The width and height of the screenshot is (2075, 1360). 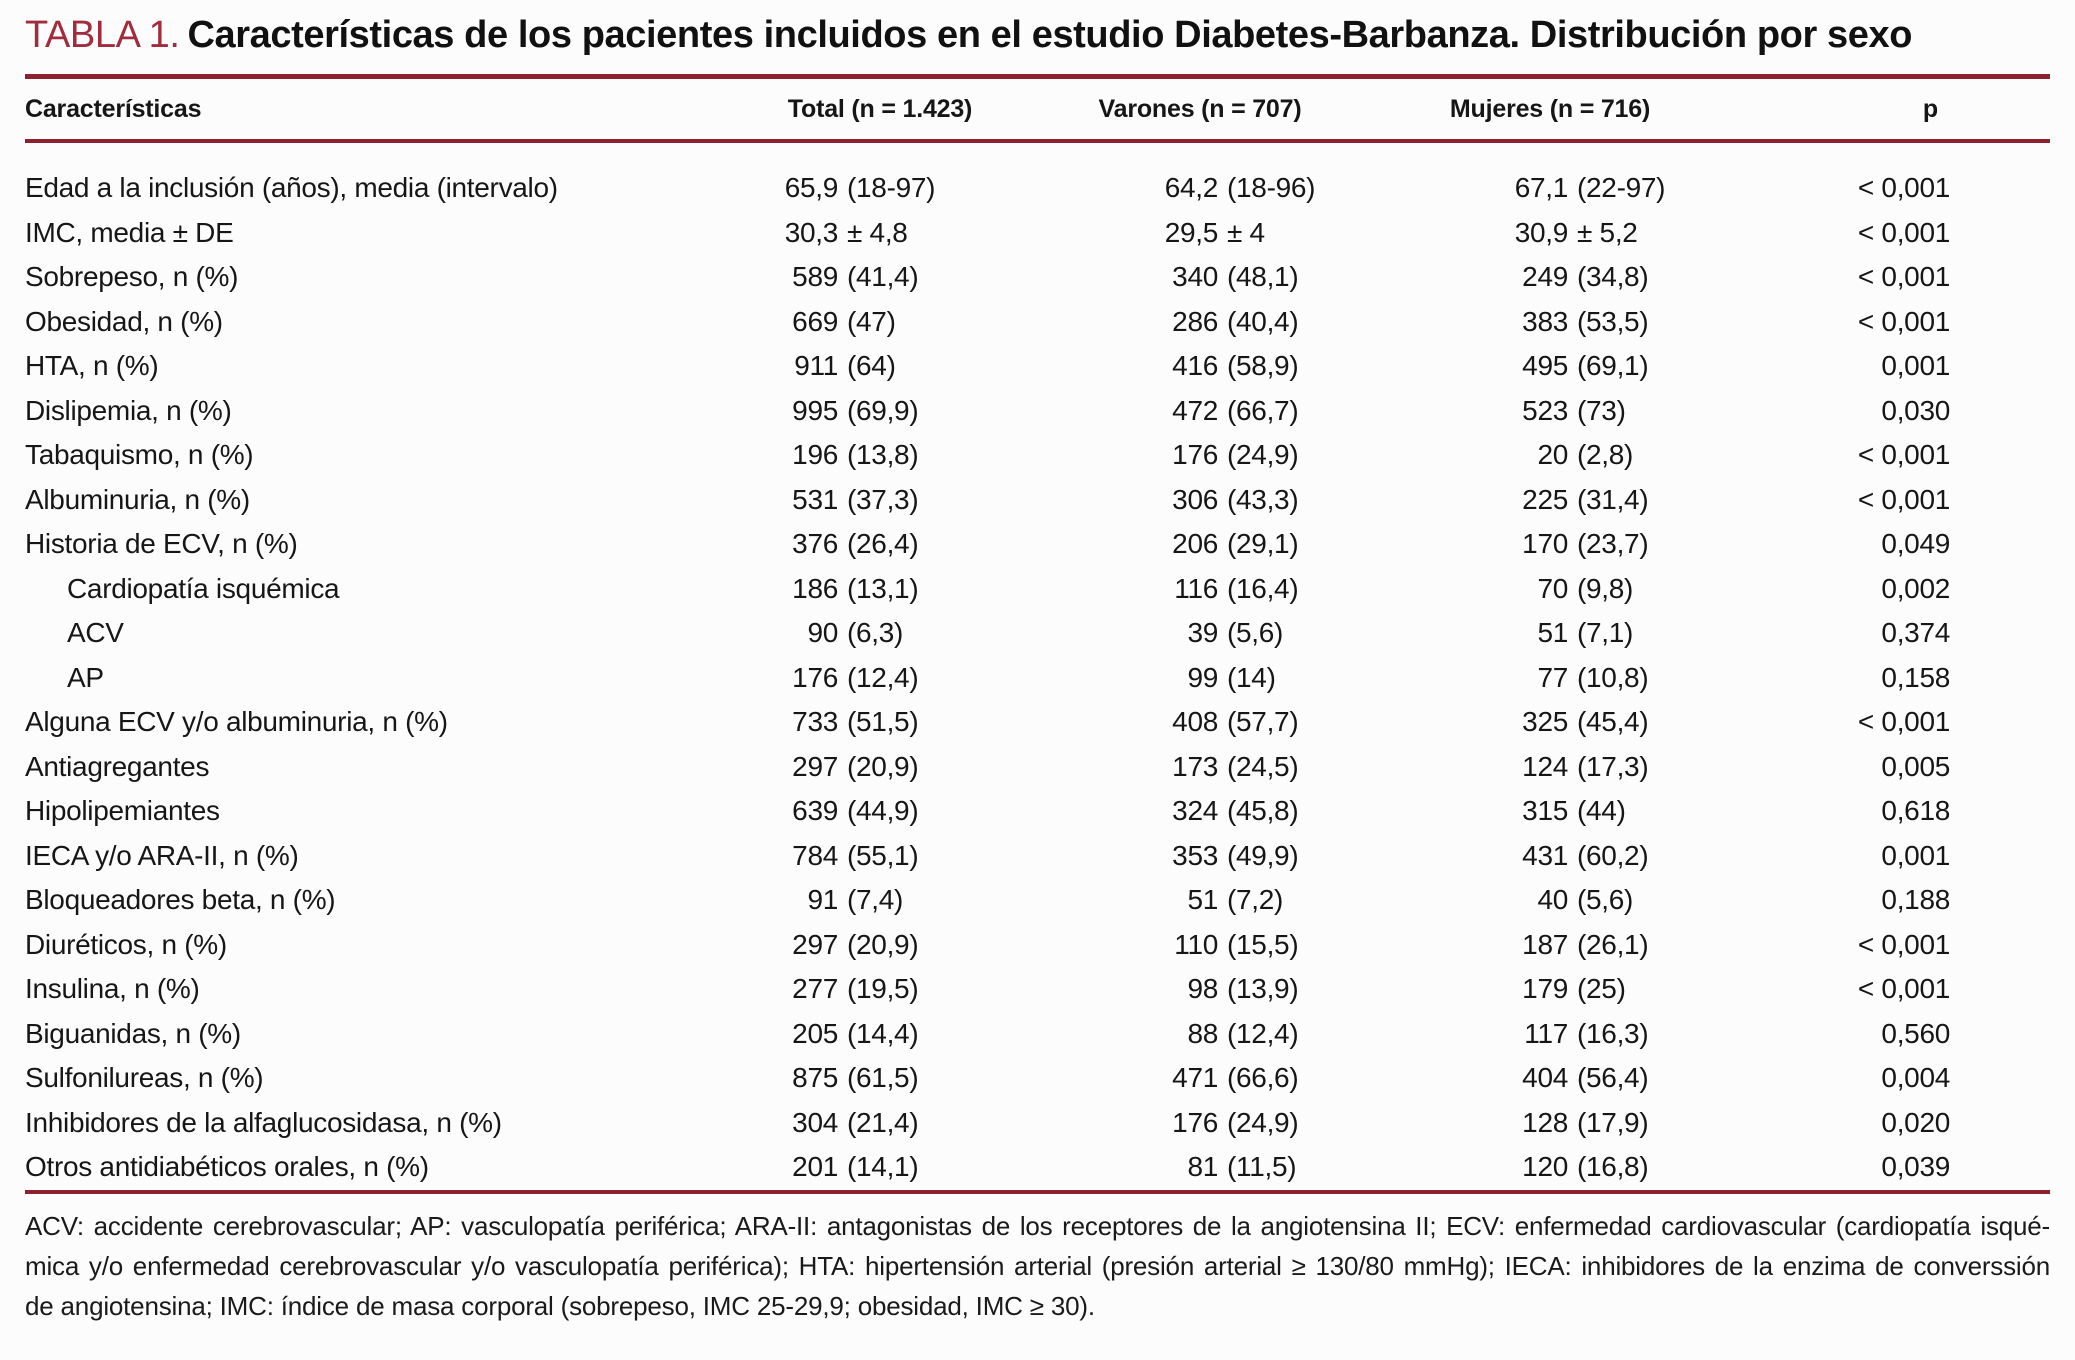 I want to click on value-number: 90, so click(x=822, y=633).